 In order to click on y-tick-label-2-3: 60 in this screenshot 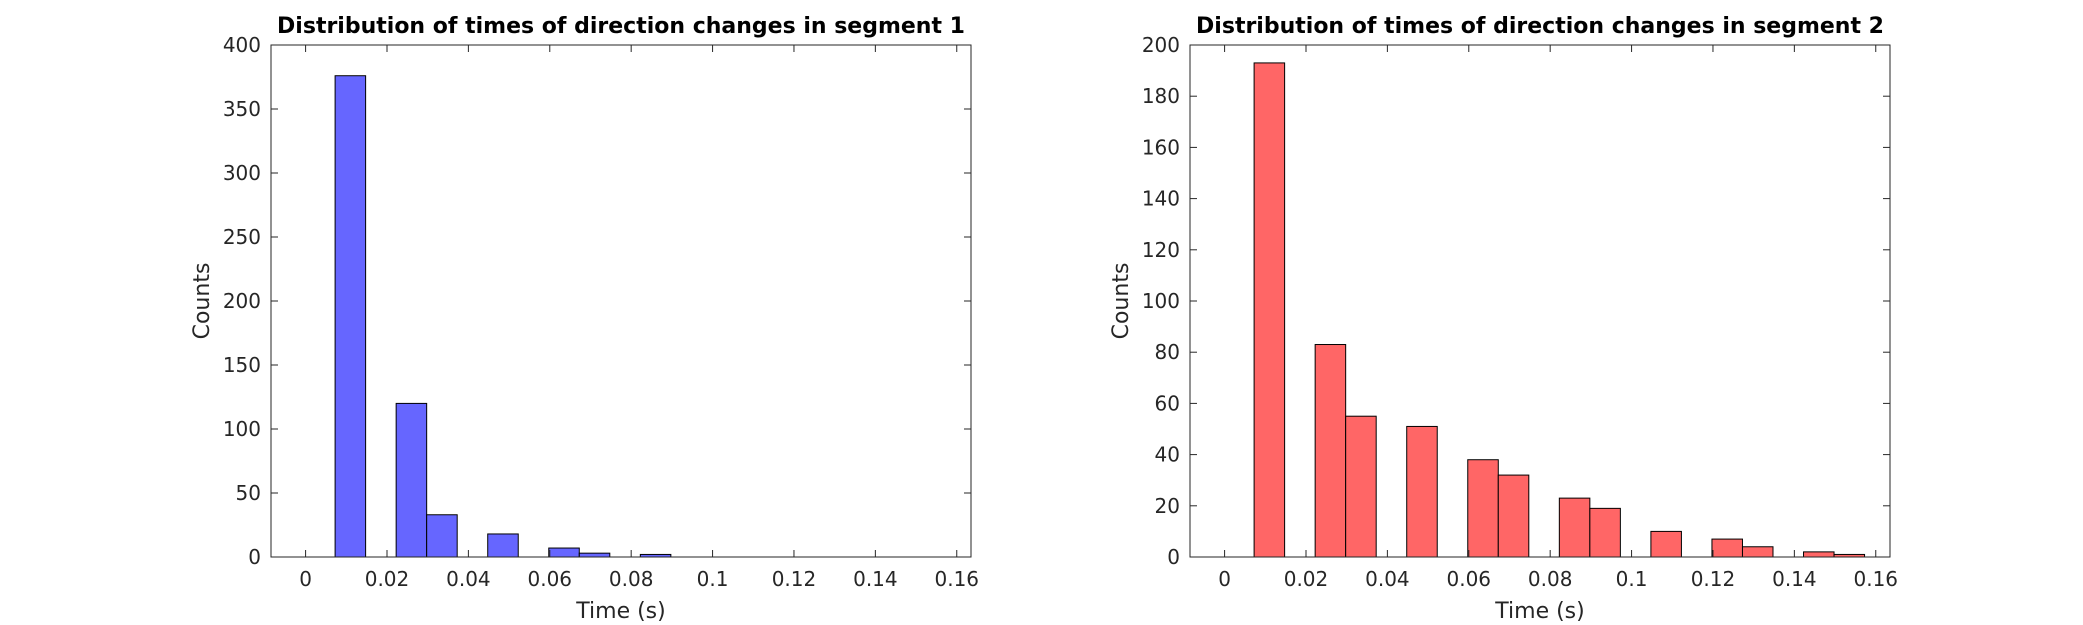, I will do `click(1167, 403)`.